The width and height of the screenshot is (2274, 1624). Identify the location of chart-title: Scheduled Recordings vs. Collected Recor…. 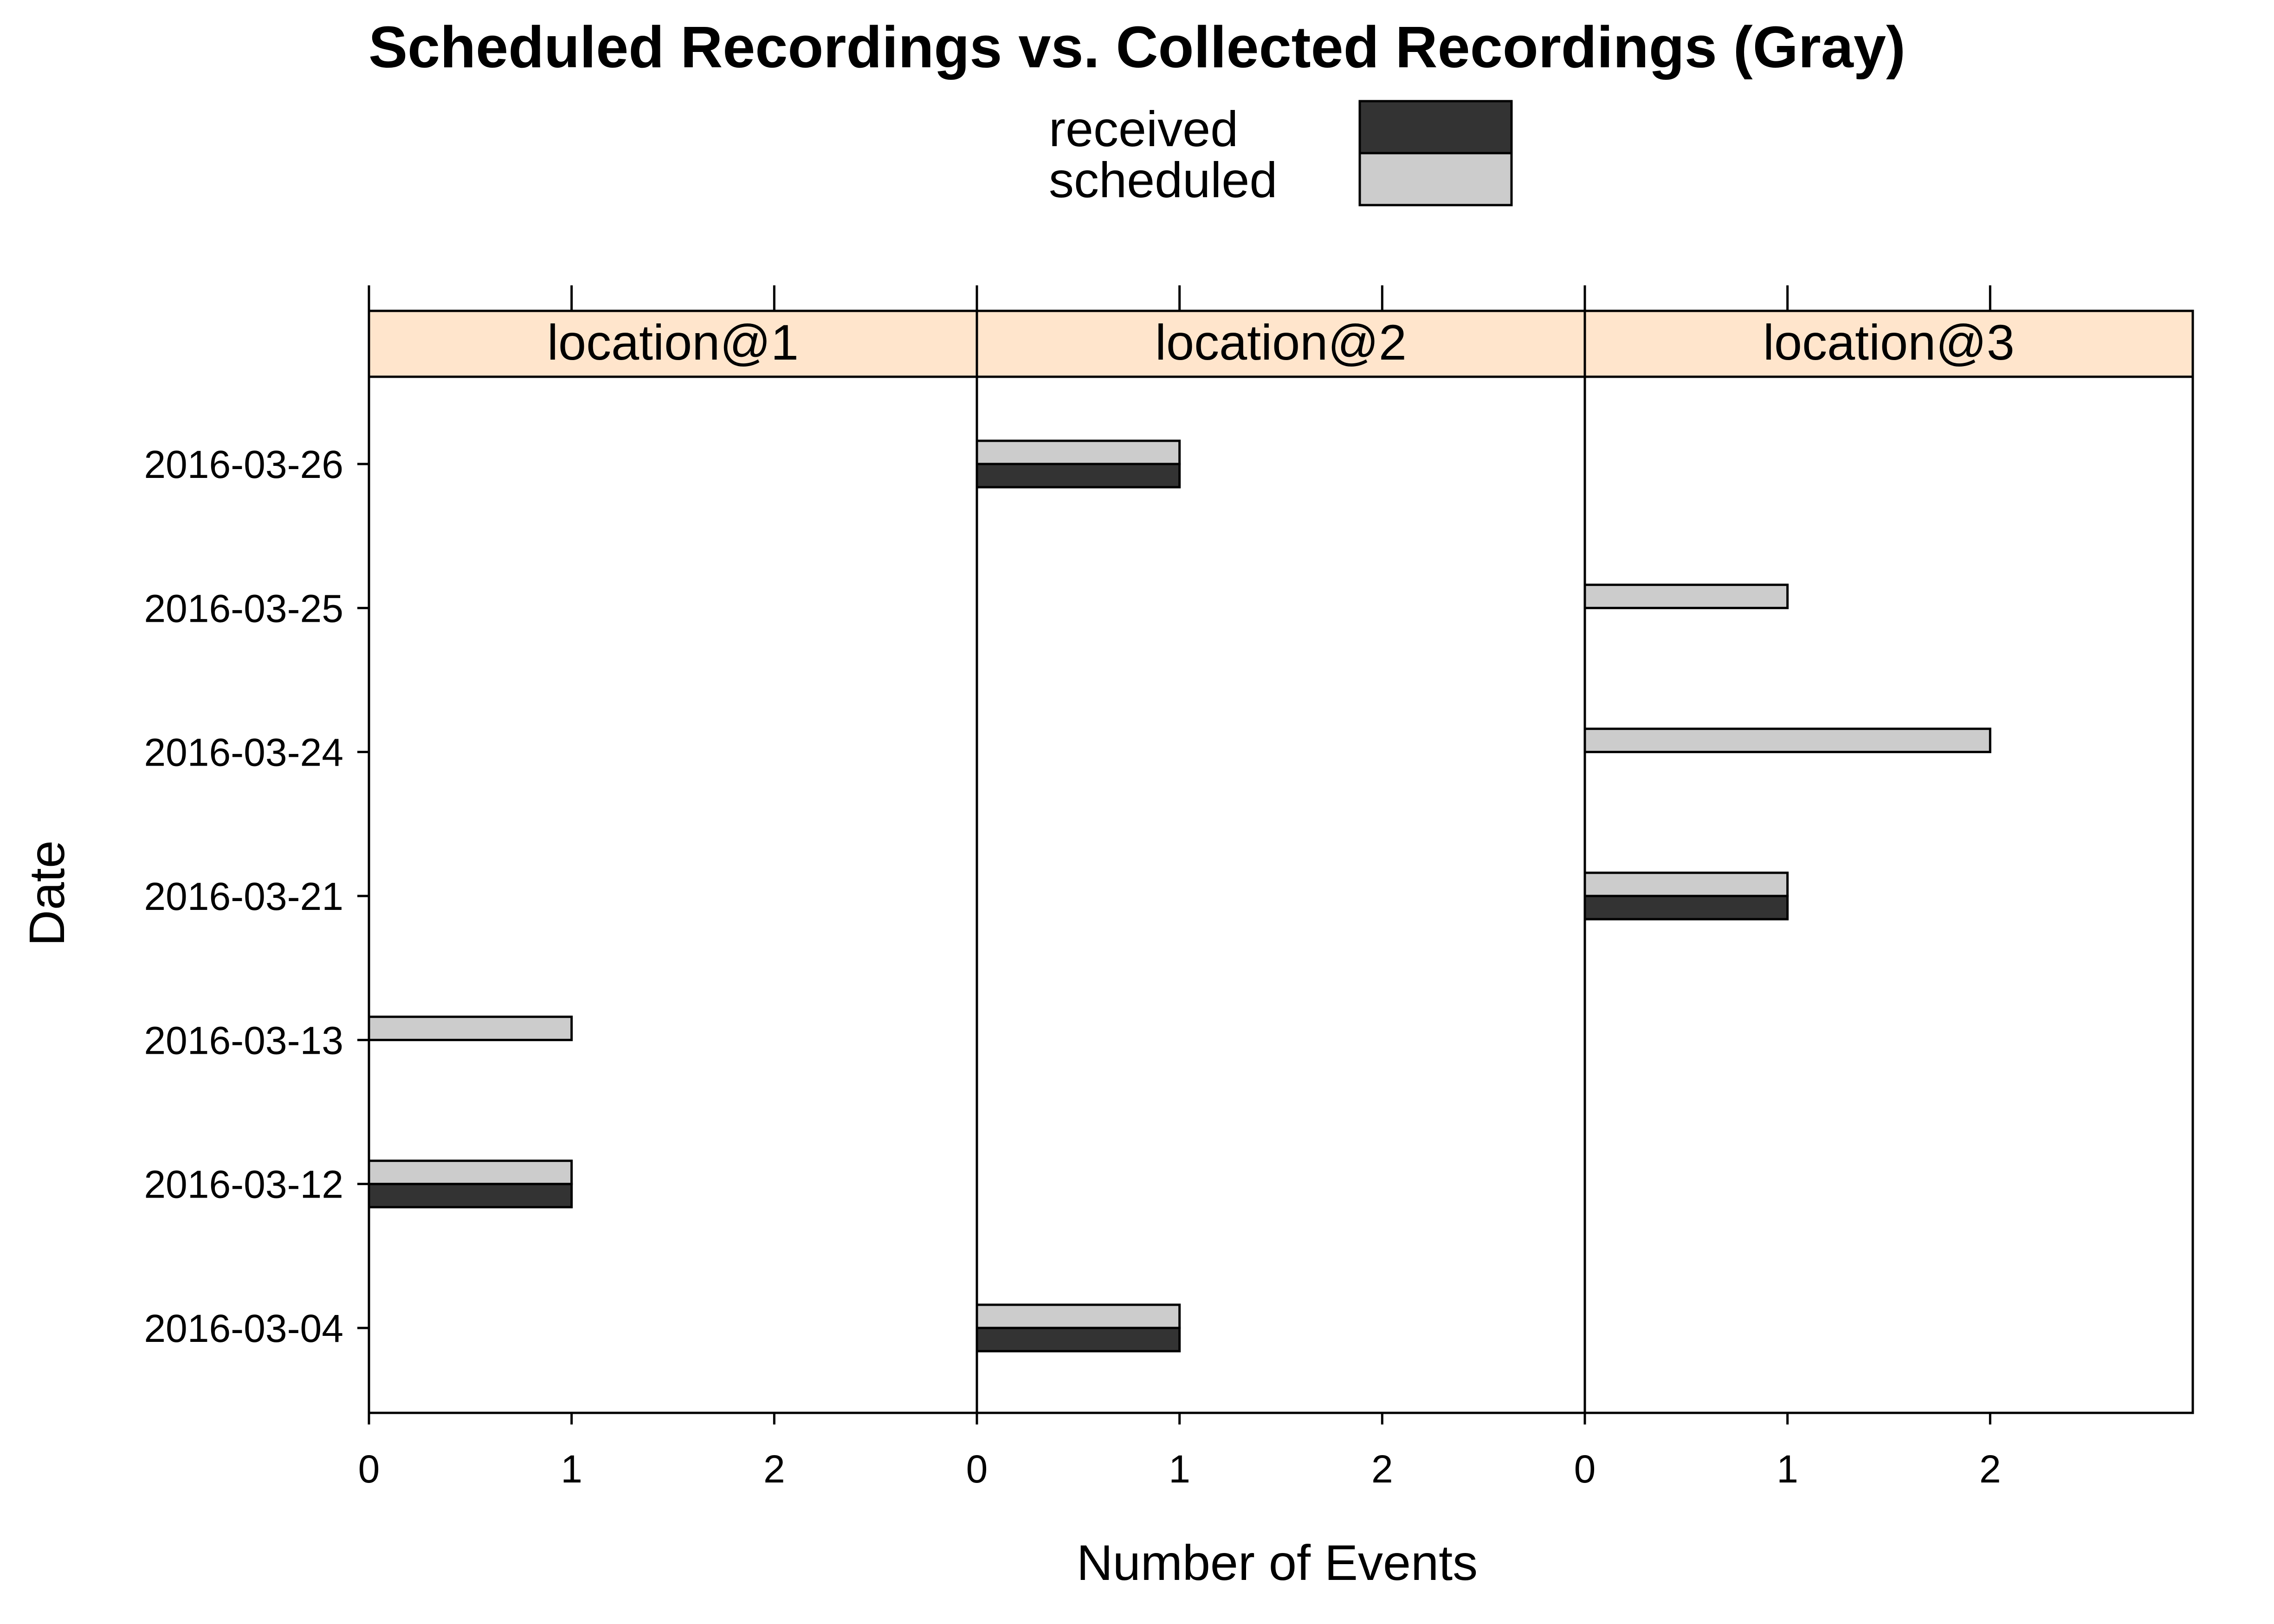
(1137, 47).